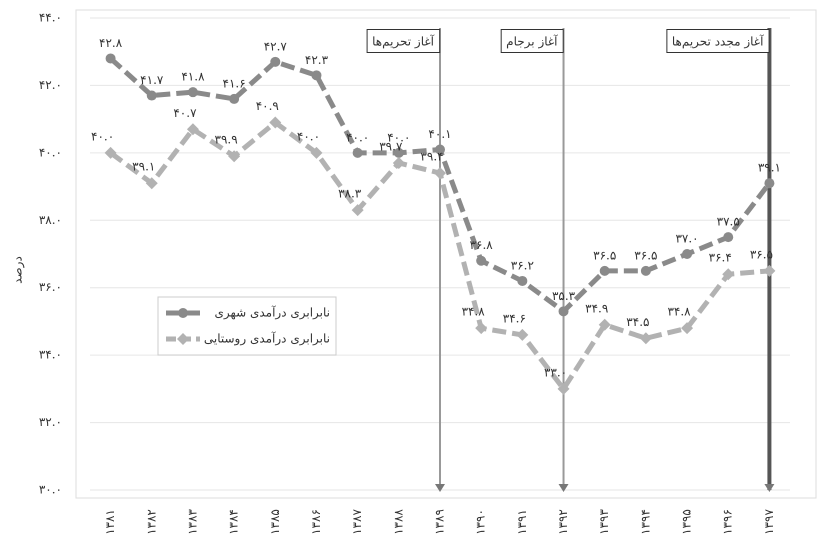  I want to click on data-label: ۳۶.۴, so click(720, 258).